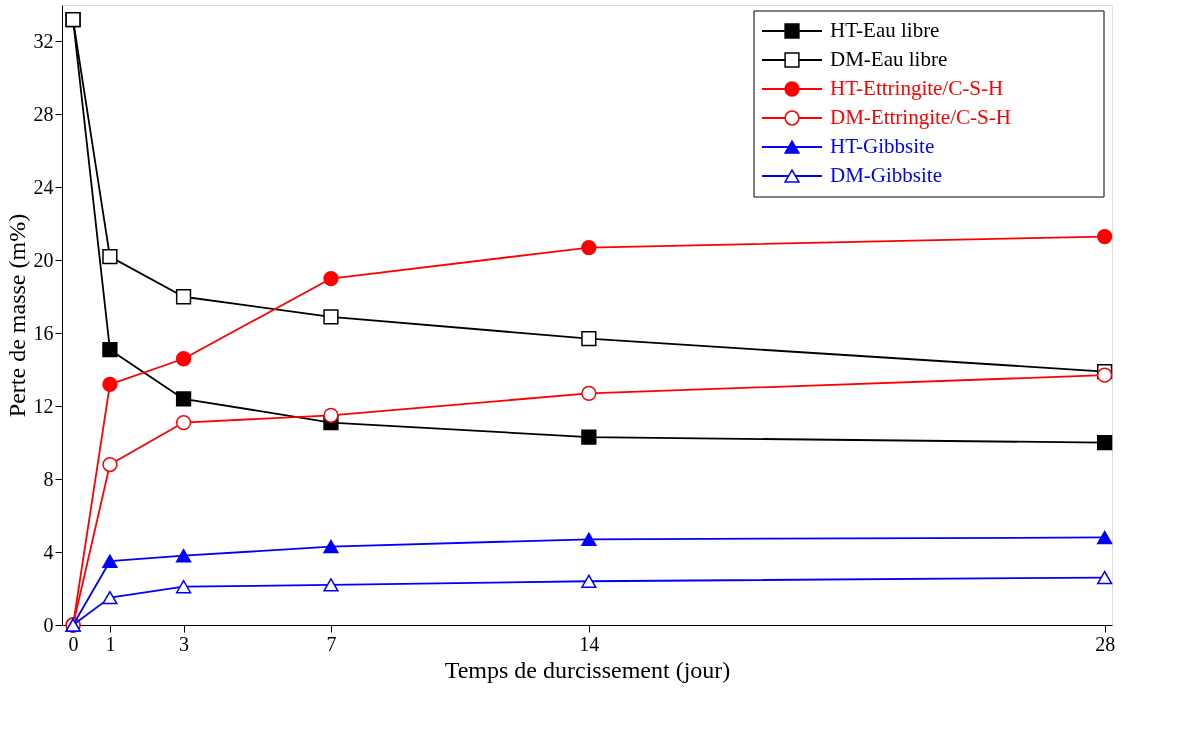 Image resolution: width=1193 pixels, height=738 pixels. What do you see at coordinates (917, 88) in the screenshot?
I see `legend-label: HT-Ettringite/C-S-H` at bounding box center [917, 88].